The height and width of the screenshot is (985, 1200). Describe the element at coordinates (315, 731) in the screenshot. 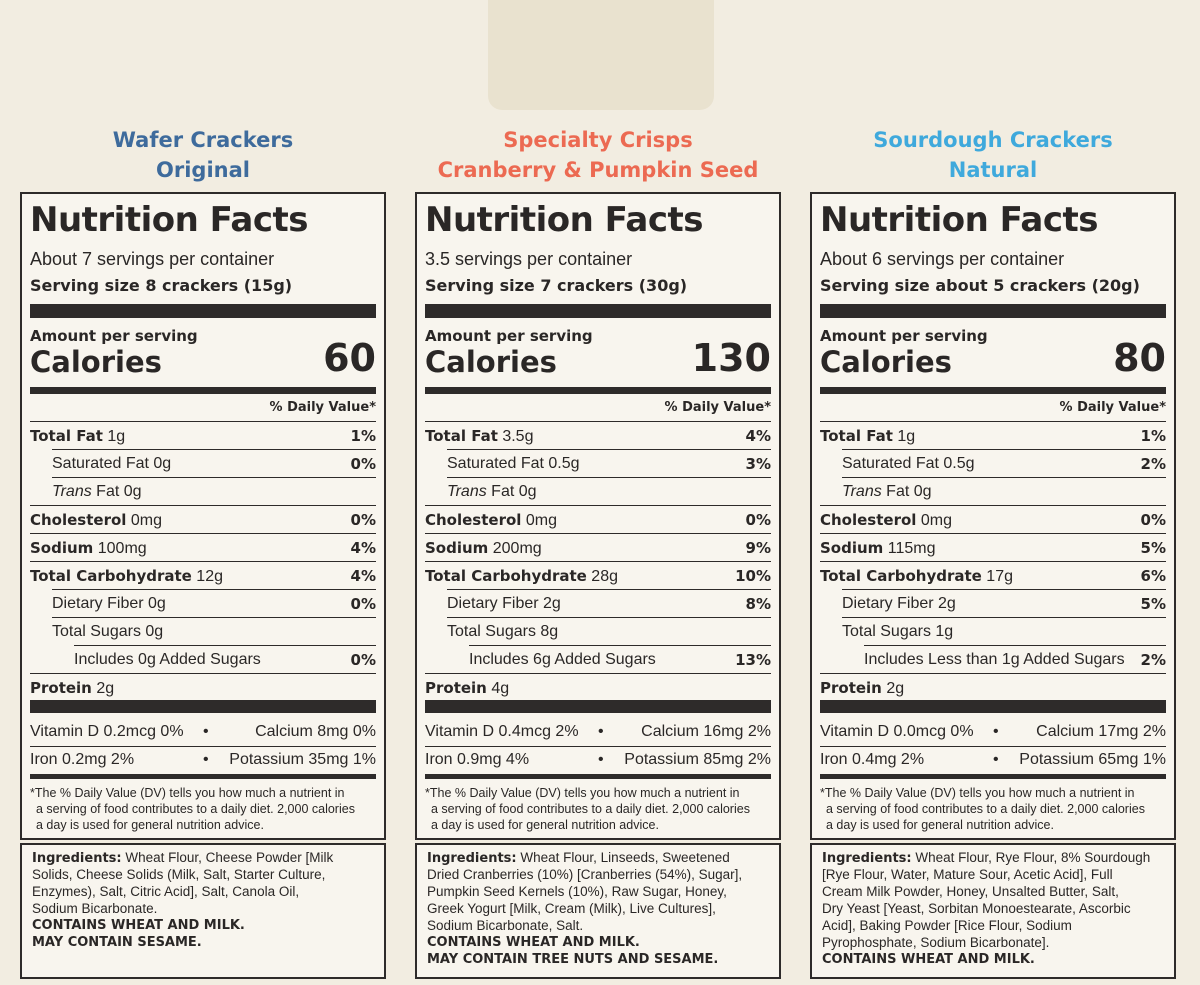

I see `vitamin-right: Calcium 8mg 0%` at that location.